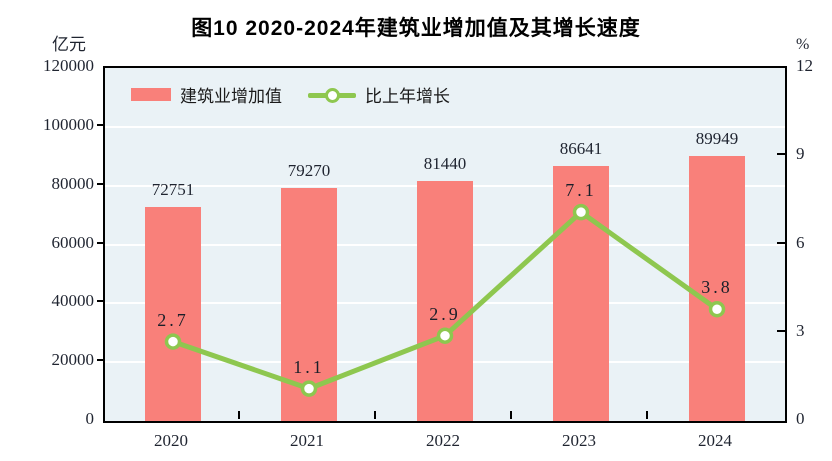 This screenshot has height=461, width=832. What do you see at coordinates (73, 242) in the screenshot?
I see `left-axis-tick-label: 60000` at bounding box center [73, 242].